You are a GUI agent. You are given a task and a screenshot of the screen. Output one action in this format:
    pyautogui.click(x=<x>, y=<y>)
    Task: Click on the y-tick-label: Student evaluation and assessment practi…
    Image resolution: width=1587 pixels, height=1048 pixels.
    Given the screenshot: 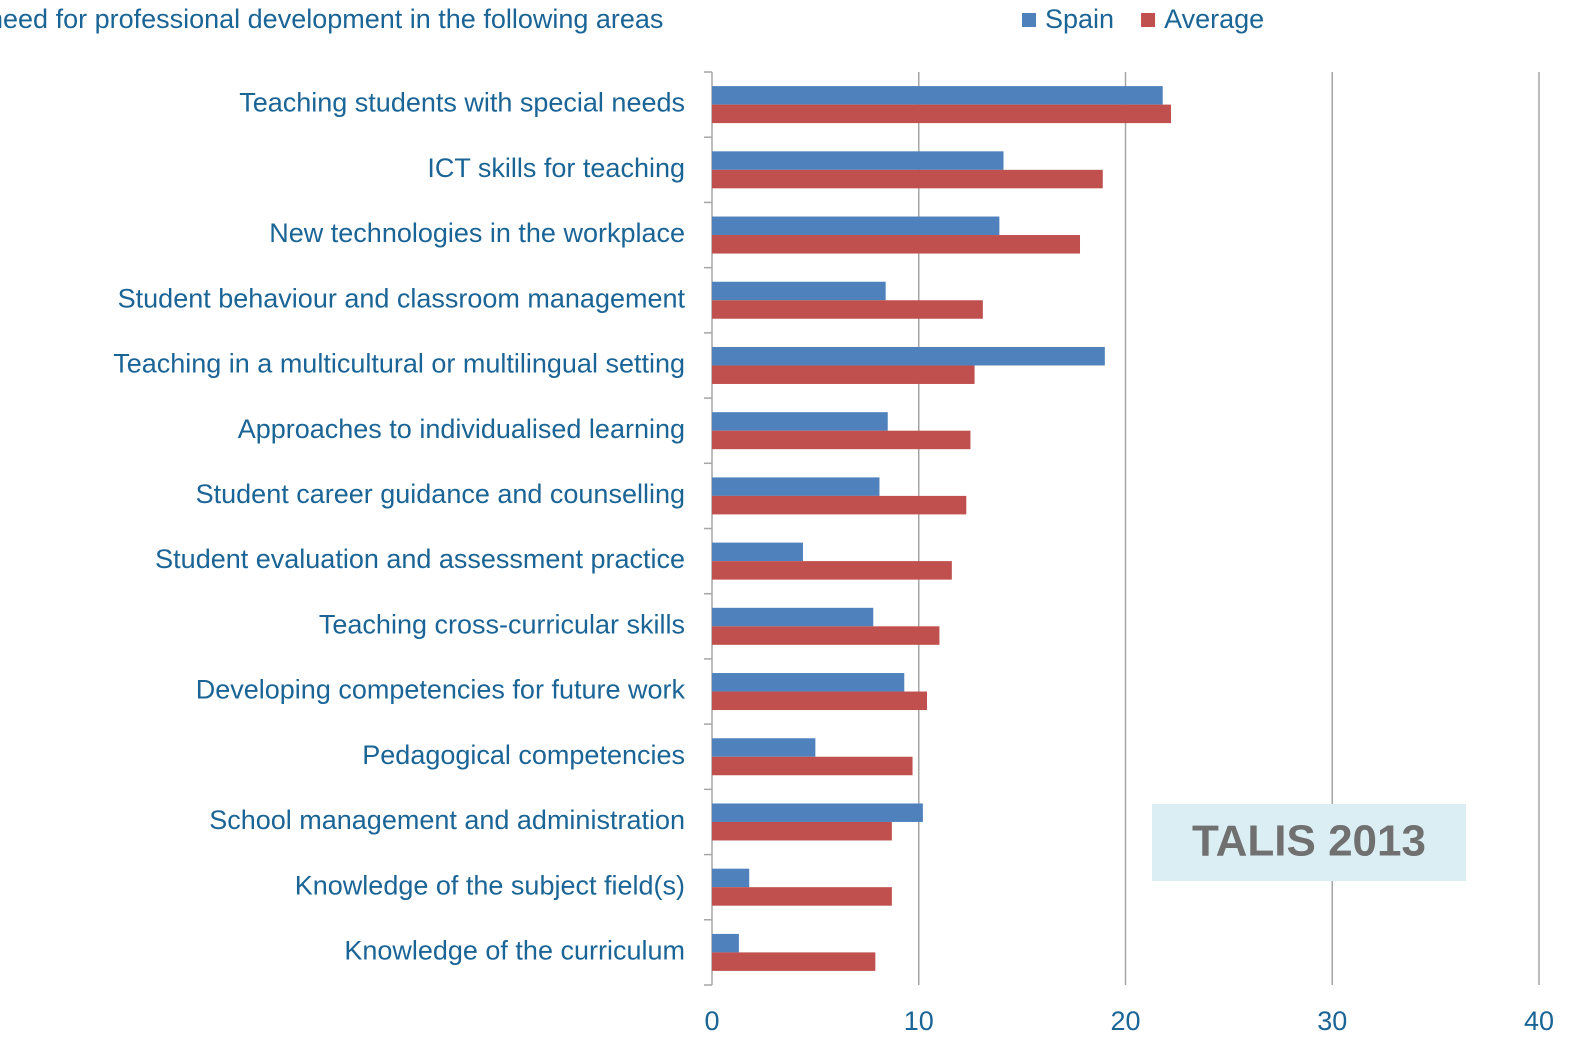 What is the action you would take?
    pyautogui.click(x=420, y=559)
    